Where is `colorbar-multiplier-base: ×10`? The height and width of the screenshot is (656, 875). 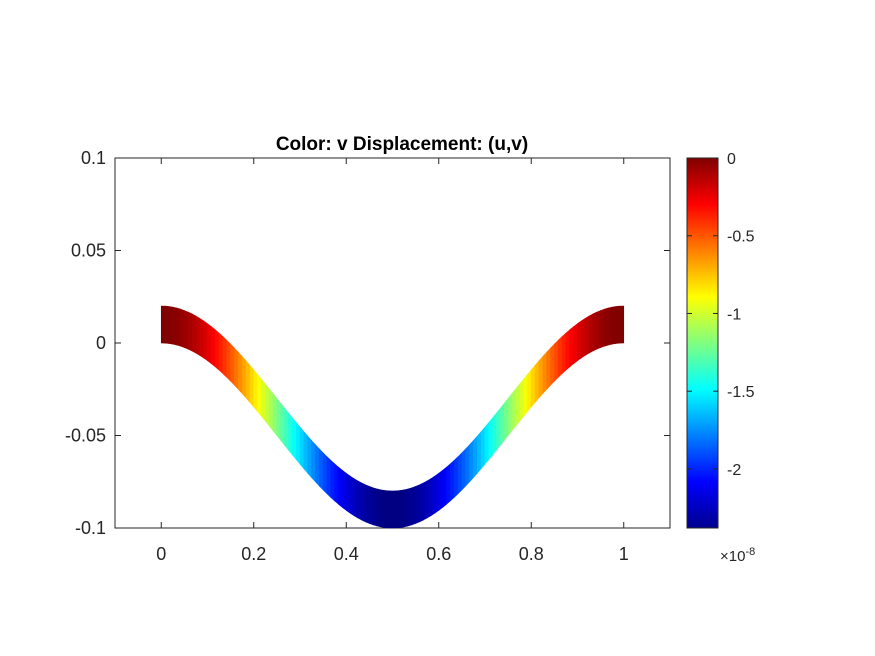 colorbar-multiplier-base: ×10 is located at coordinates (732, 556).